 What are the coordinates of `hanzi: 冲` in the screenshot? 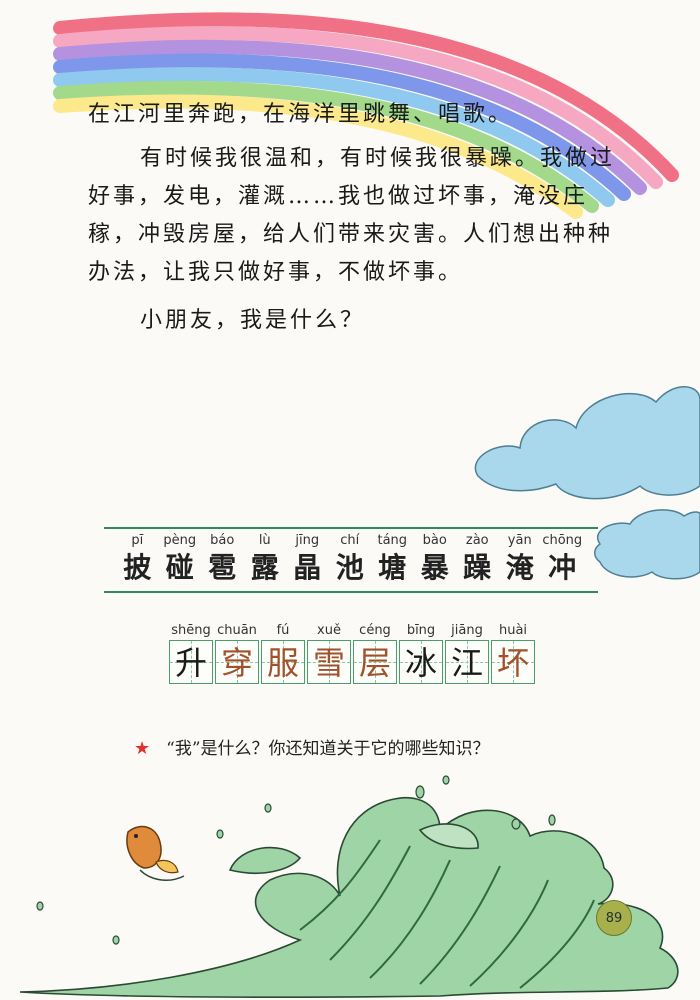 It's located at (562, 567).